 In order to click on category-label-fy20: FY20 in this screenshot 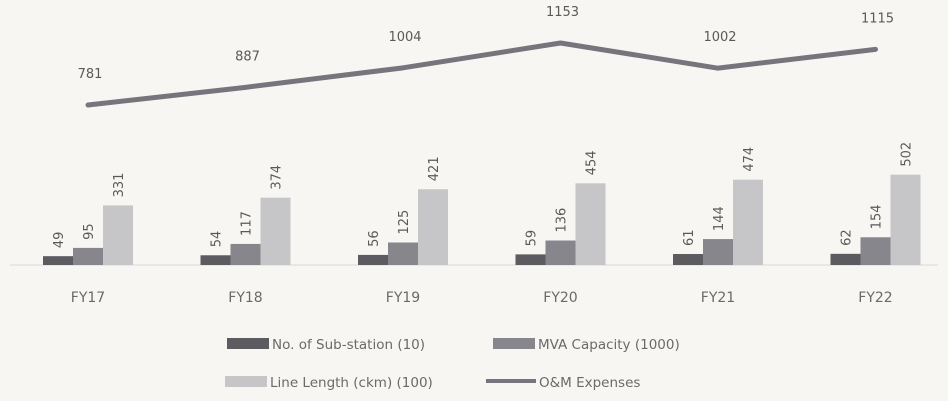, I will do `click(560, 298)`.